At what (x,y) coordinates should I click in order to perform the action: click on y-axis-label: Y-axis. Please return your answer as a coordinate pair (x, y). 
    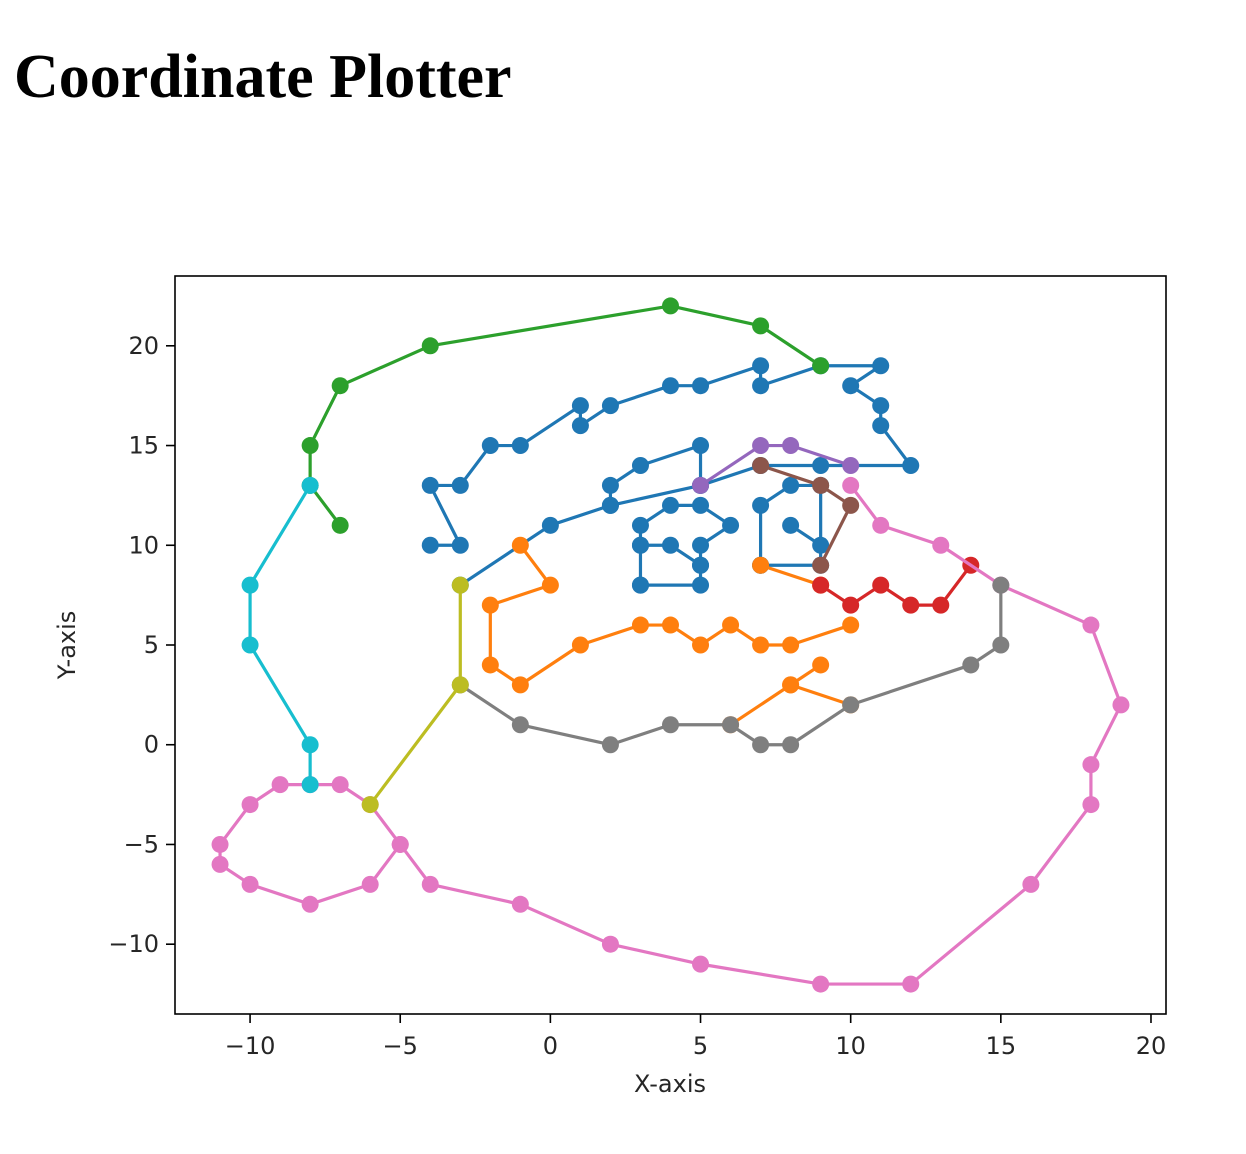
    Looking at the image, I should click on (67, 646).